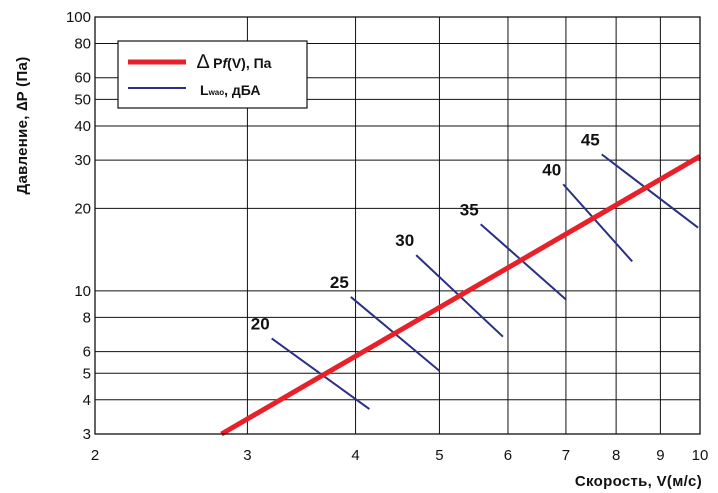 The image size is (718, 493). I want to click on y-tick-label: 60, so click(82, 78).